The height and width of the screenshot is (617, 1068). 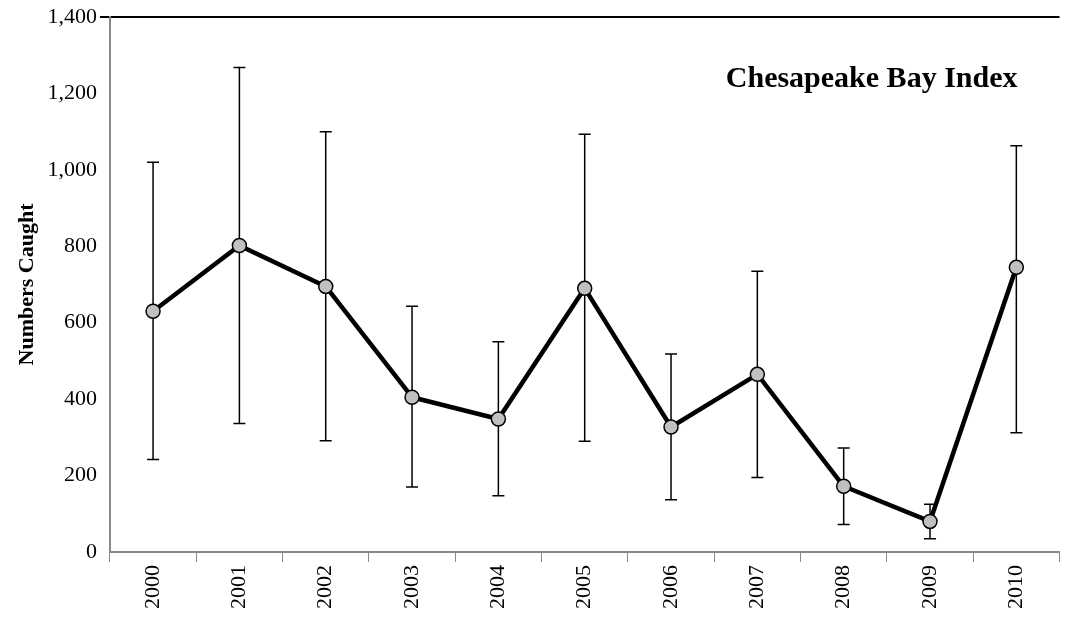 I want to click on x-tick-label: 2000, so click(x=151, y=587).